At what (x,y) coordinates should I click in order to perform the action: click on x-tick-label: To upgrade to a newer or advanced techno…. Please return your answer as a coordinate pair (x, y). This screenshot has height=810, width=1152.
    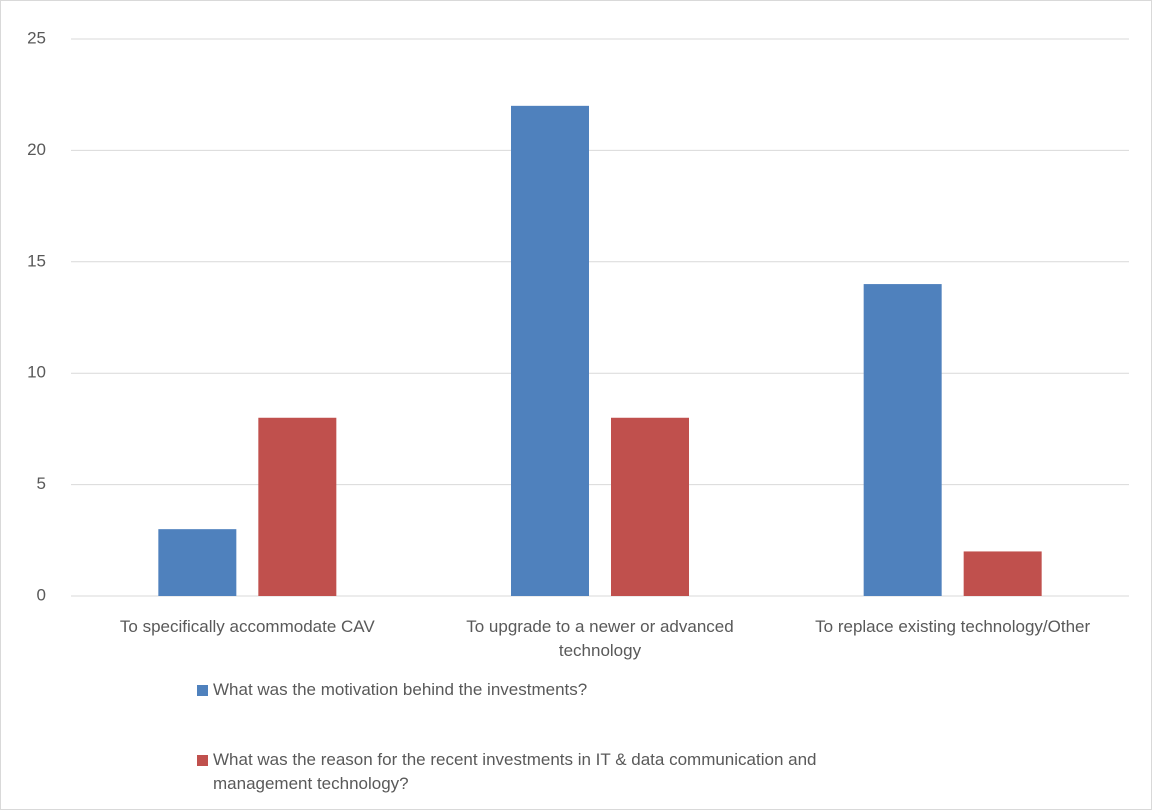
    Looking at the image, I should click on (600, 638).